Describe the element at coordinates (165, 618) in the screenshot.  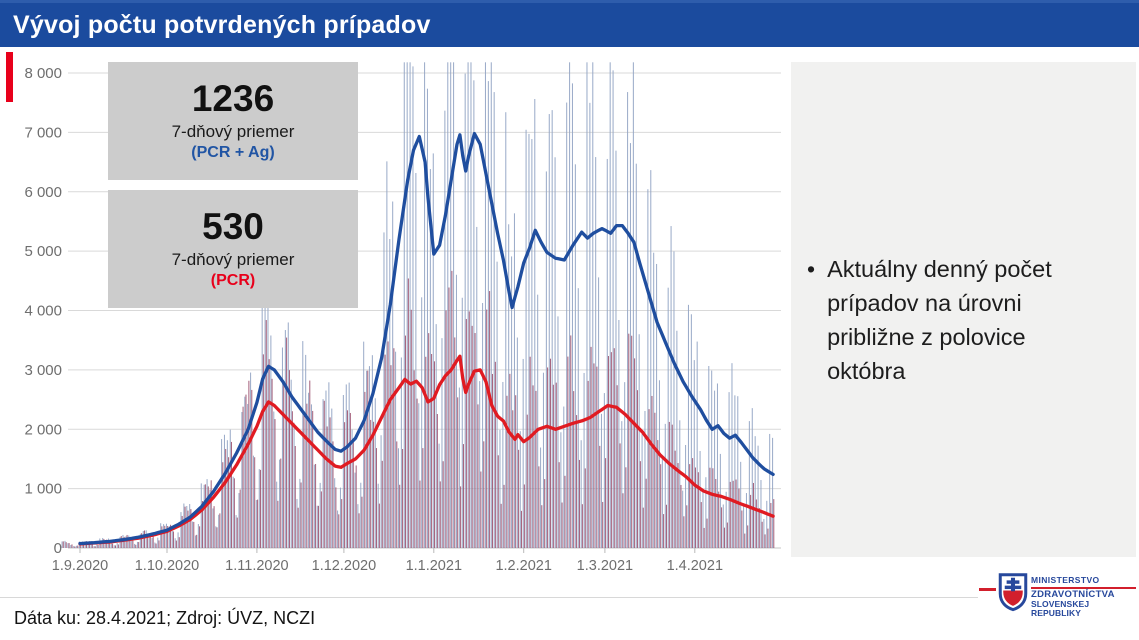
I see `footer-source-text: Dáta ku: 28.4.2021; Zdroj: ÚVZ, NCZI` at that location.